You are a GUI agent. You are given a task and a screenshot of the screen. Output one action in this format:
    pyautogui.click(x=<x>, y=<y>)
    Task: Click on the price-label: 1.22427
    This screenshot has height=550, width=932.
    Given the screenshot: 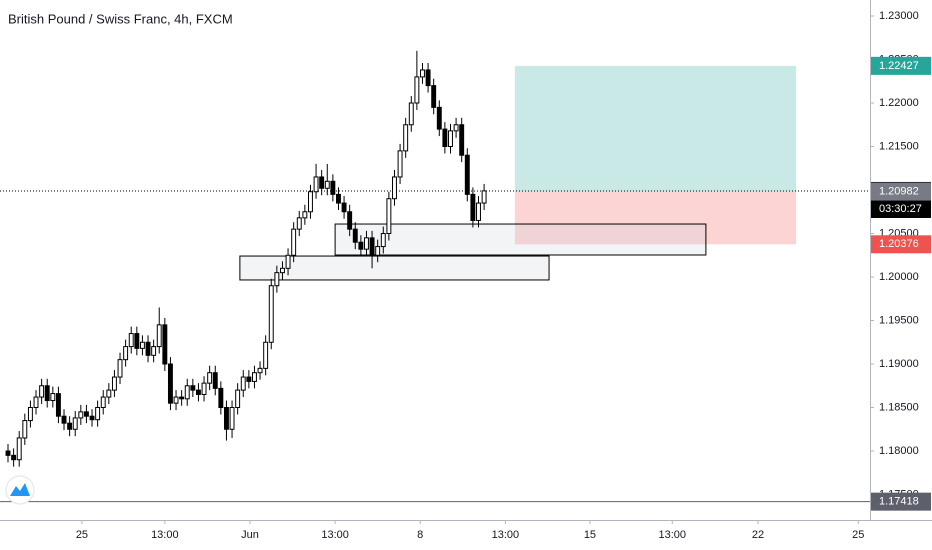 What is the action you would take?
    pyautogui.click(x=899, y=66)
    